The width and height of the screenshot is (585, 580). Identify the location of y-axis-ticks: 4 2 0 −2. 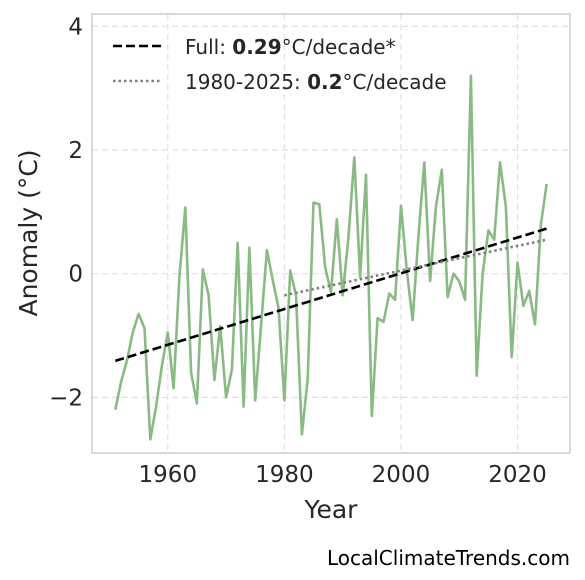
(66, 212).